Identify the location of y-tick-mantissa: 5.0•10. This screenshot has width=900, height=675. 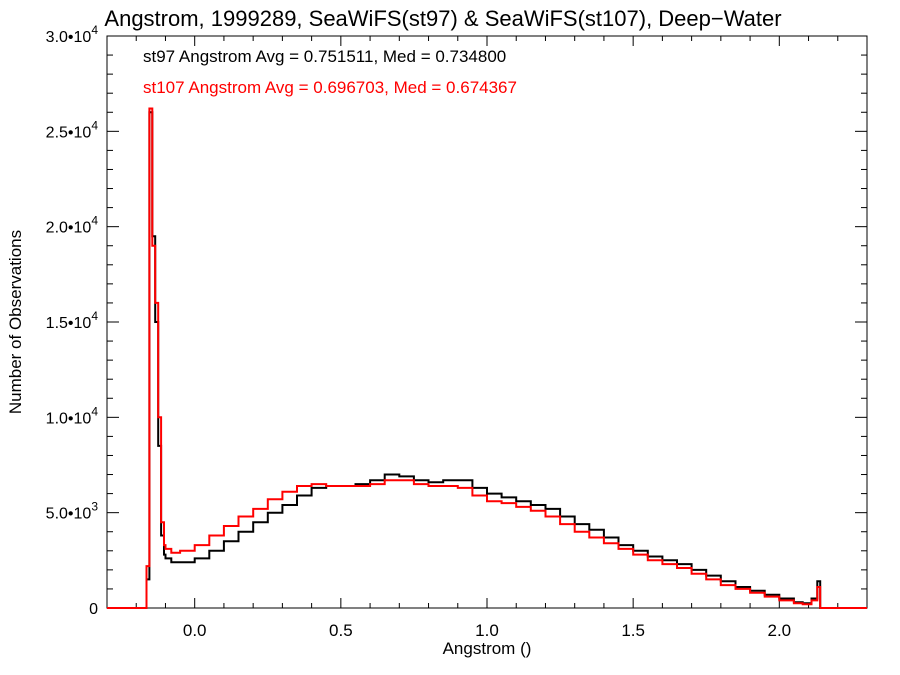
(69, 514).